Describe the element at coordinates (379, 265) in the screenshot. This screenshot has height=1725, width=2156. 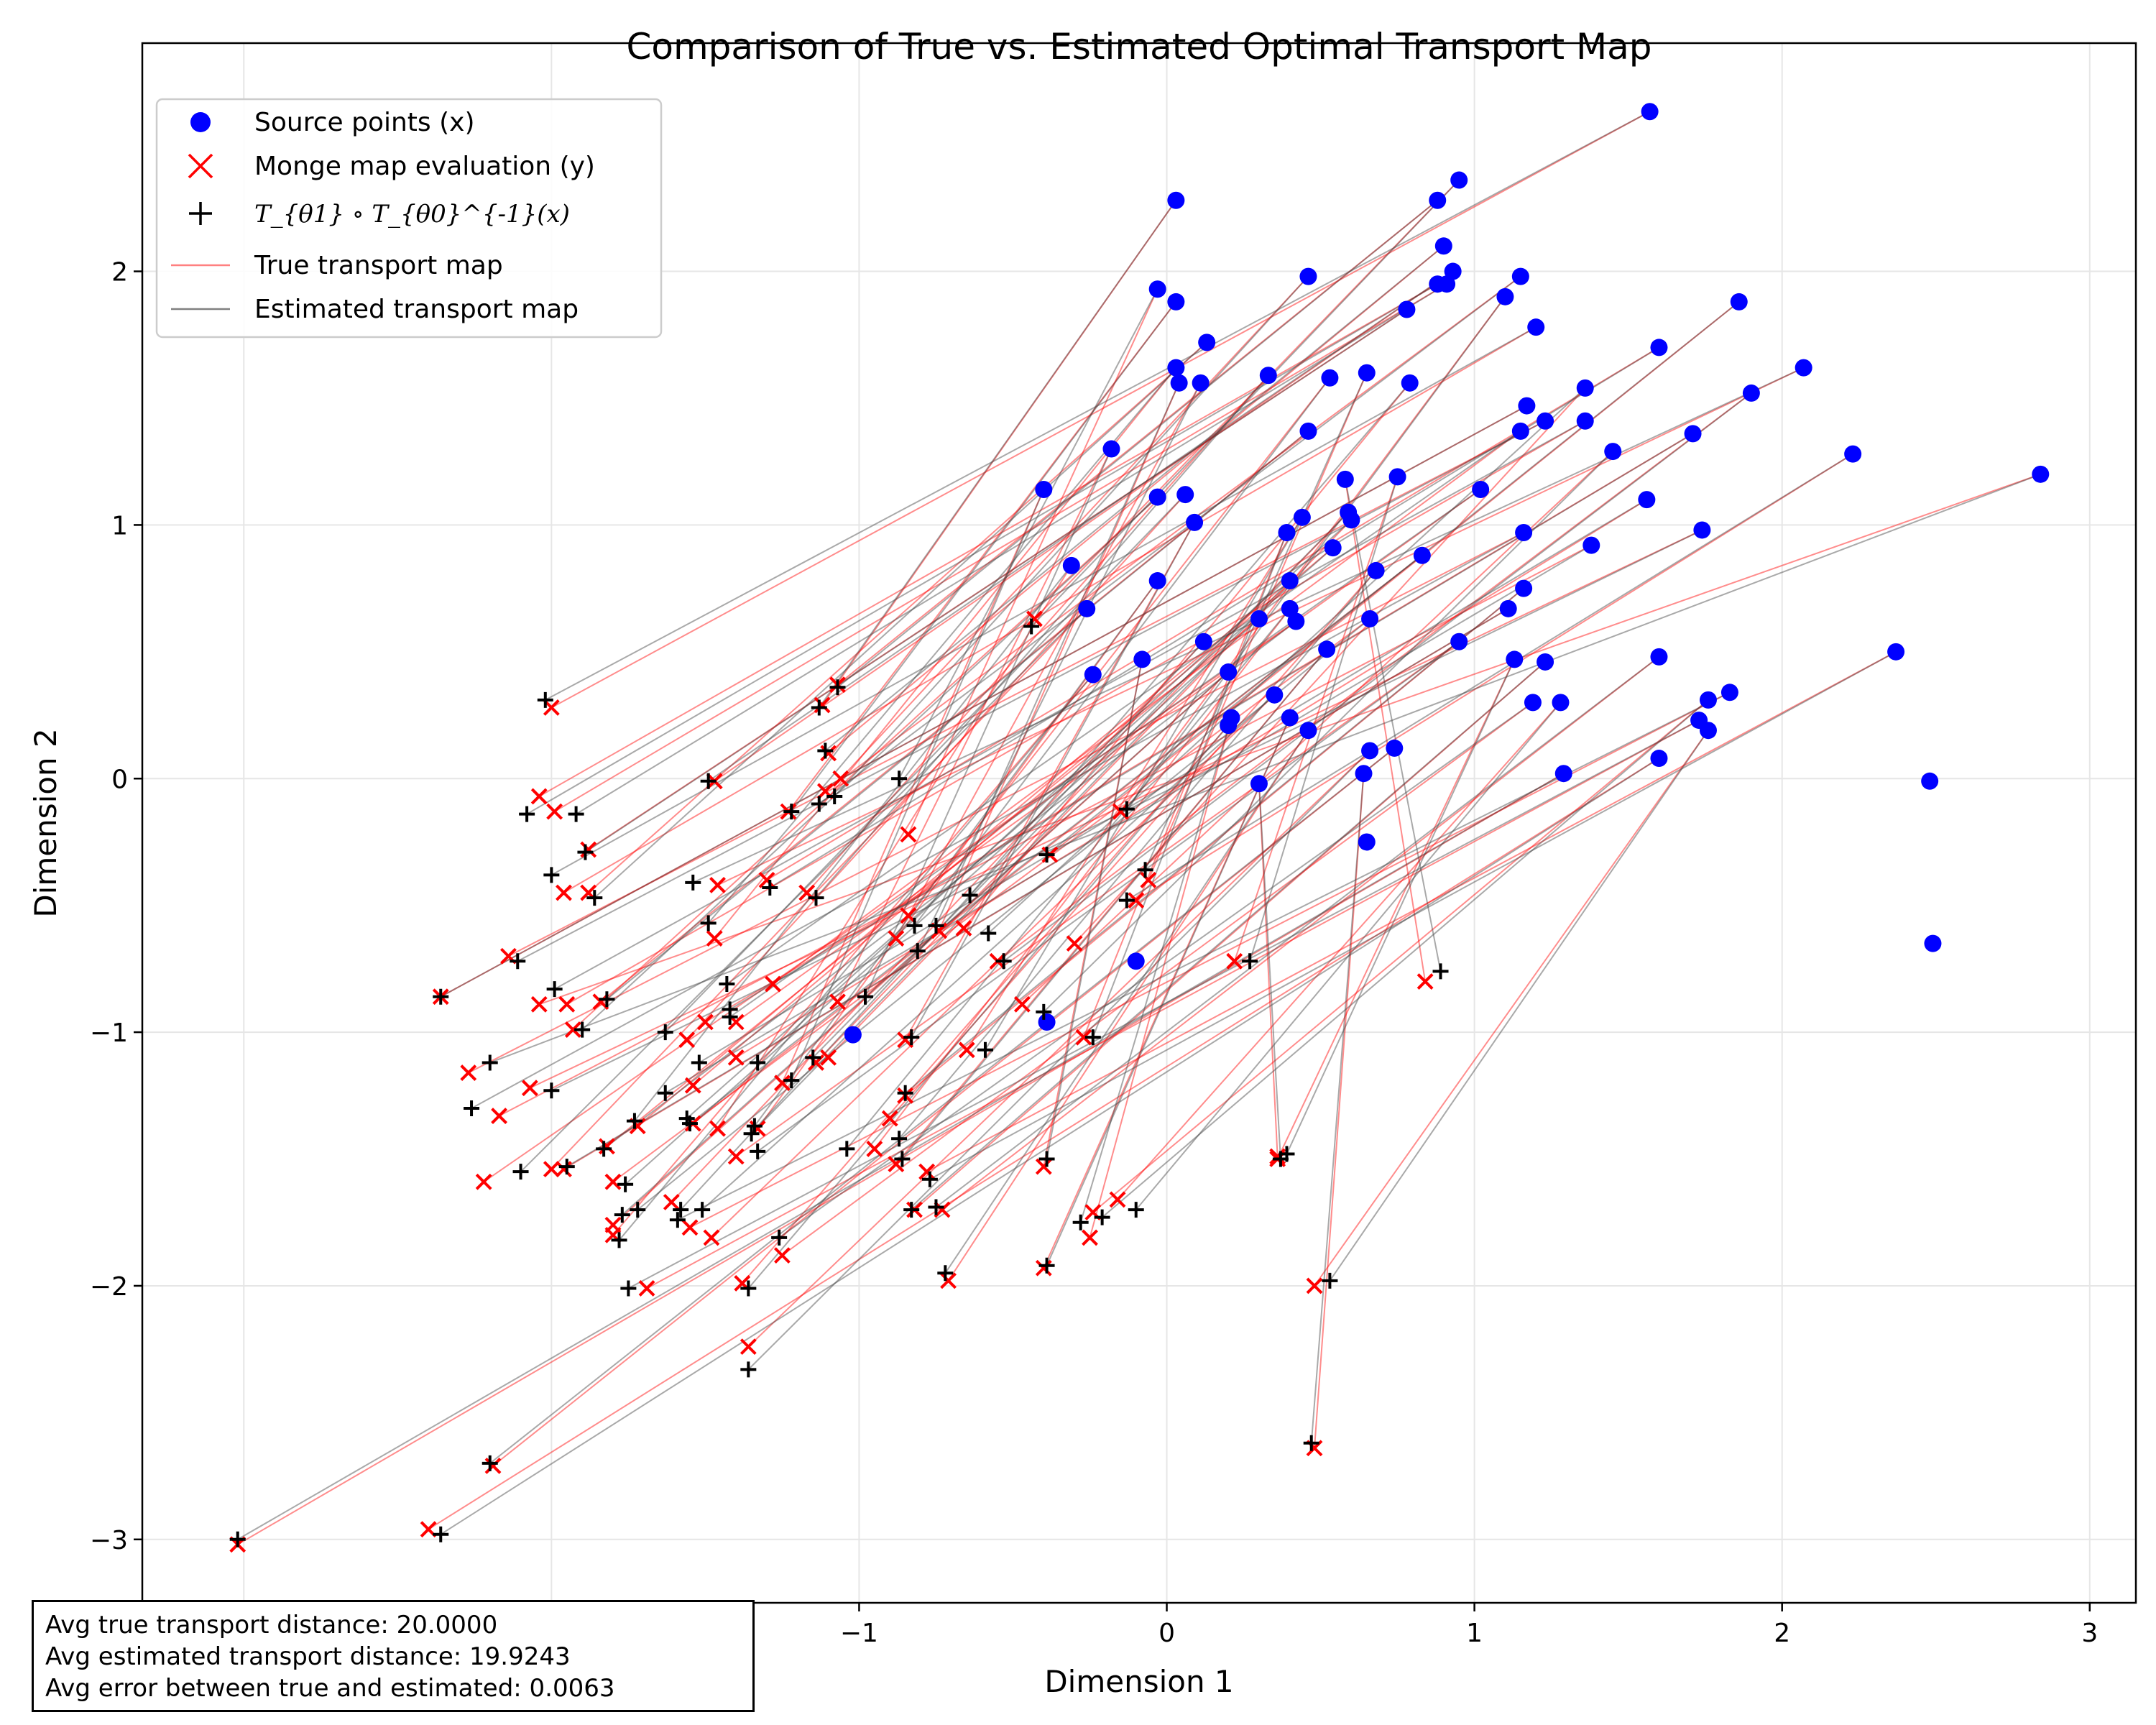
I see `legend-label-true-map: True transport map` at that location.